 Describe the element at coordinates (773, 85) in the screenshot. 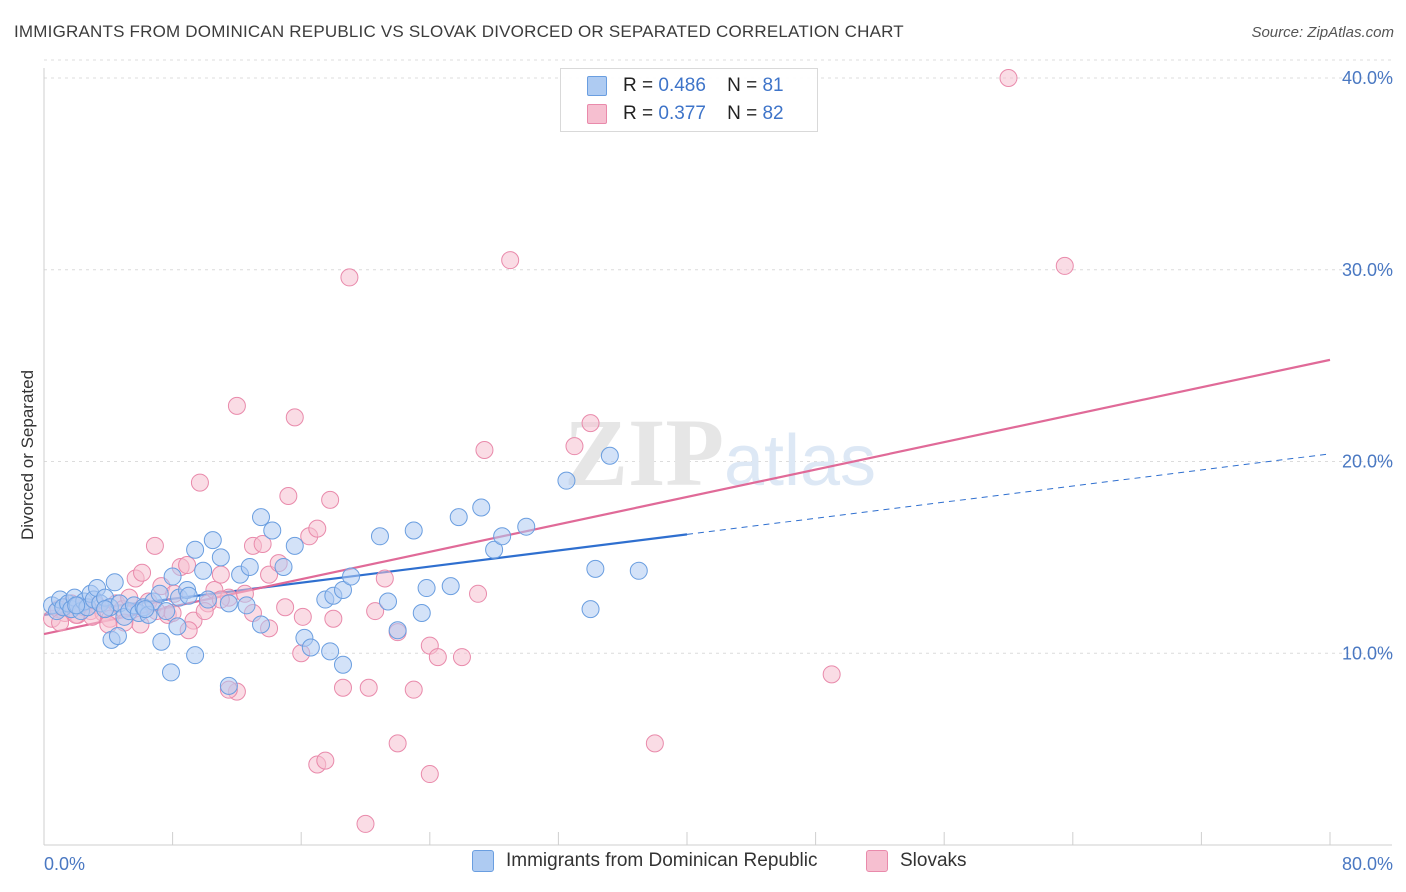

I see `legend-n-value: 81` at that location.